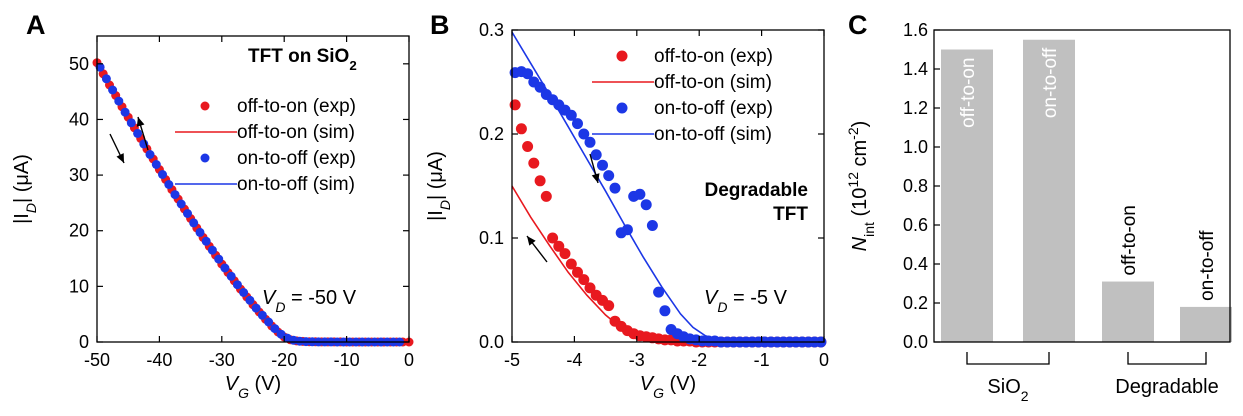 The height and width of the screenshot is (416, 1243). I want to click on x-tick-label: -30, so click(222, 360).